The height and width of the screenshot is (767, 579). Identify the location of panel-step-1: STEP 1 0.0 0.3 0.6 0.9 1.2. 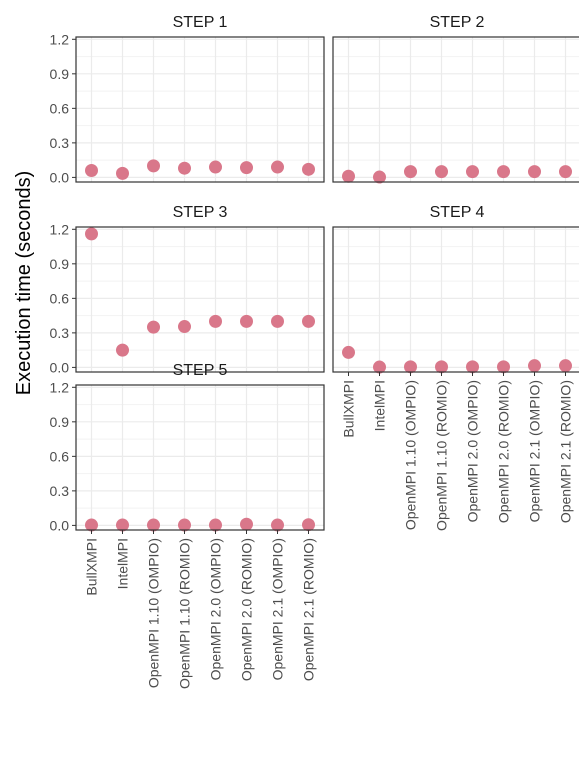
(187, 99).